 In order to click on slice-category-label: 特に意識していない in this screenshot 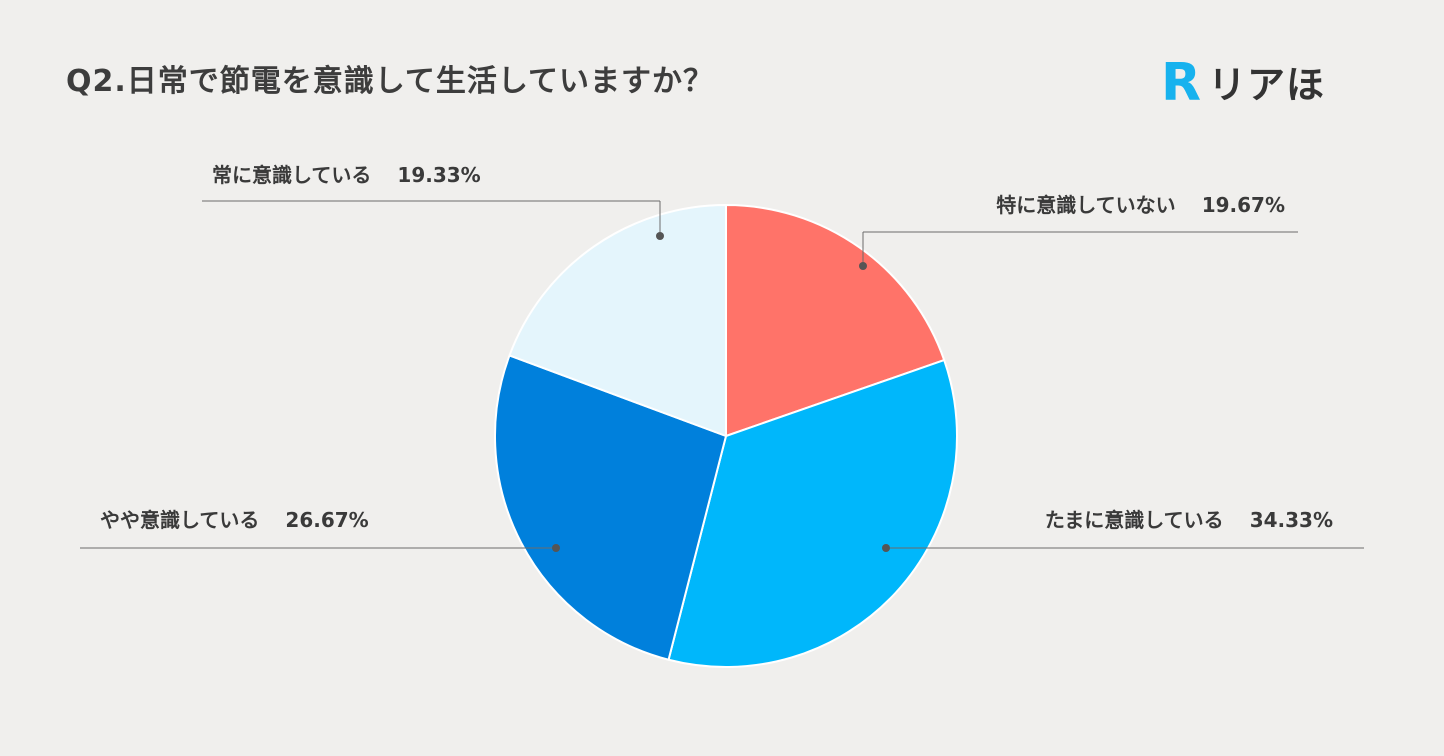, I will do `click(1085, 205)`.